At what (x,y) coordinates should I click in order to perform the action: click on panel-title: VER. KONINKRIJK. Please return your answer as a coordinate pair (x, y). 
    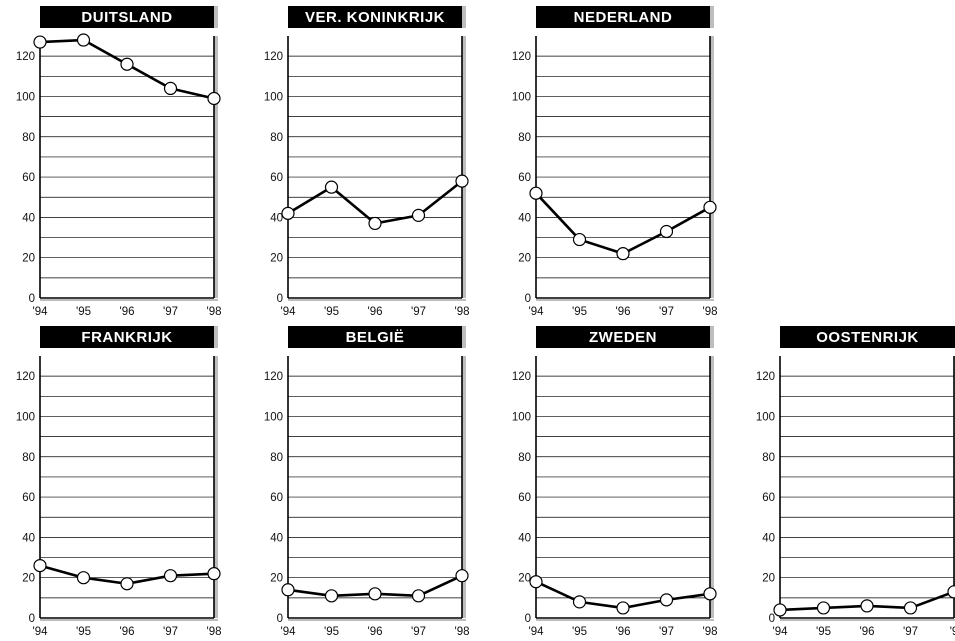
    Looking at the image, I should click on (375, 17).